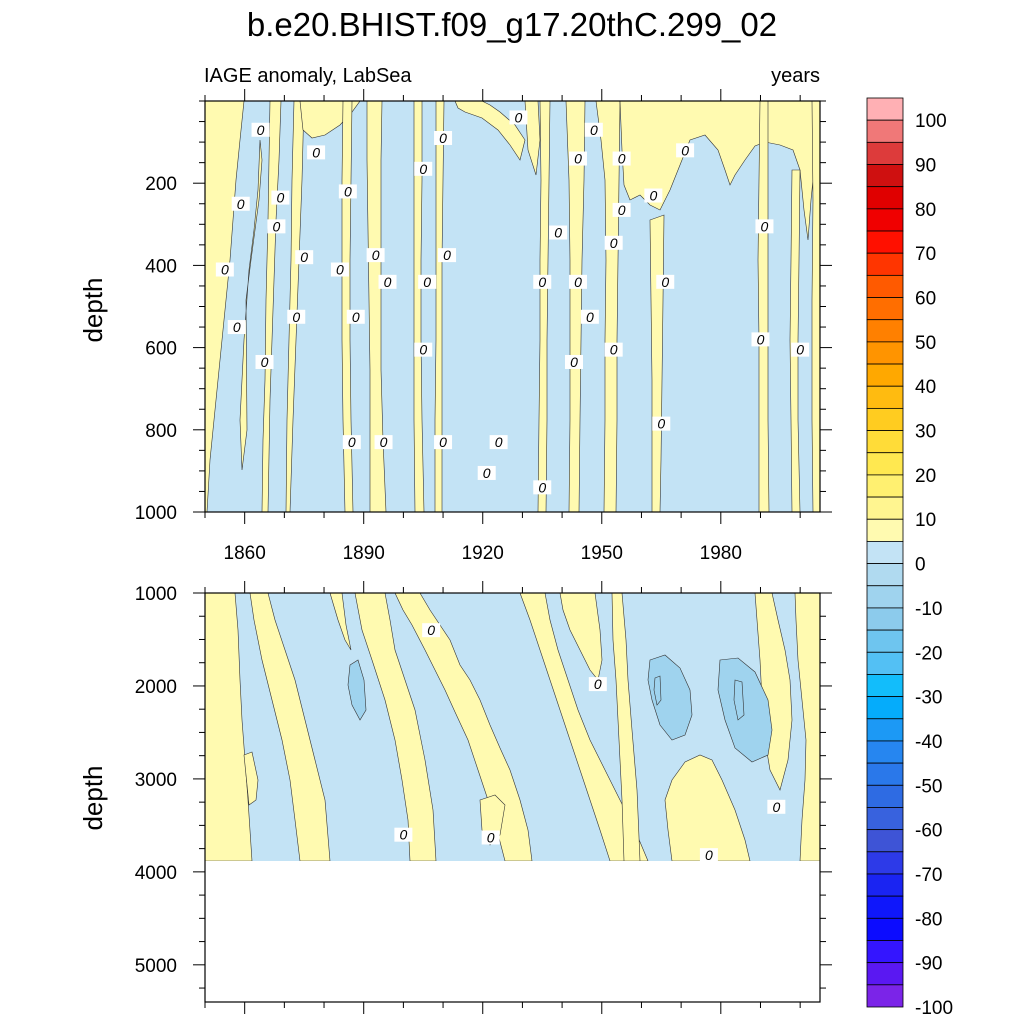 Image resolution: width=1024 pixels, height=1024 pixels. Describe the element at coordinates (161, 349) in the screenshot. I see `y-tick-label: 600` at that location.